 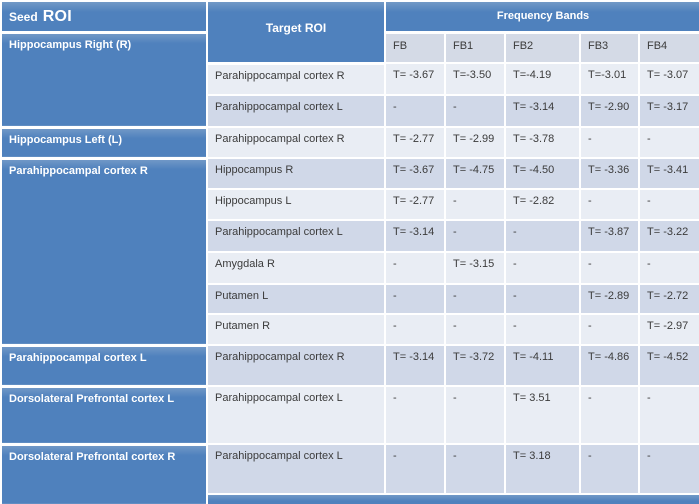 I want to click on table-row: Putamen L - - - T= -2.89 T= -2.72, so click(x=350, y=299).